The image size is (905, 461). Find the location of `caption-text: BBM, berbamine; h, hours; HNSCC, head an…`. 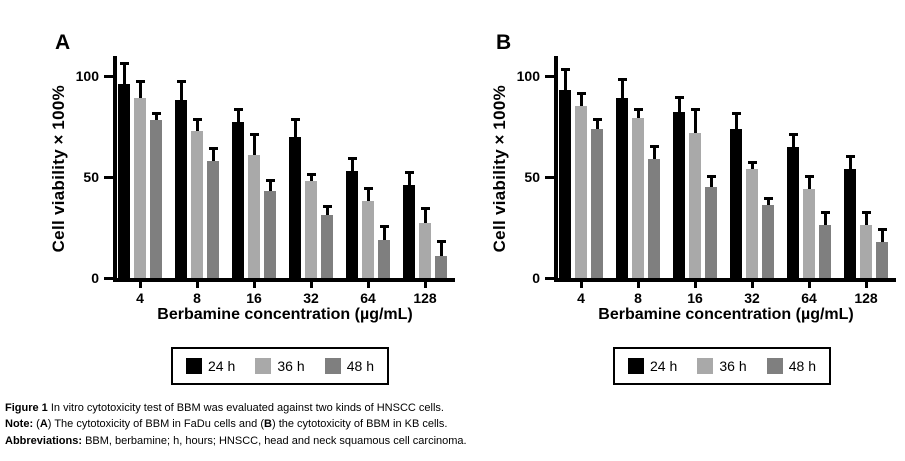

caption-text: BBM, berbamine; h, hours; HNSCC, head an… is located at coordinates (274, 440).